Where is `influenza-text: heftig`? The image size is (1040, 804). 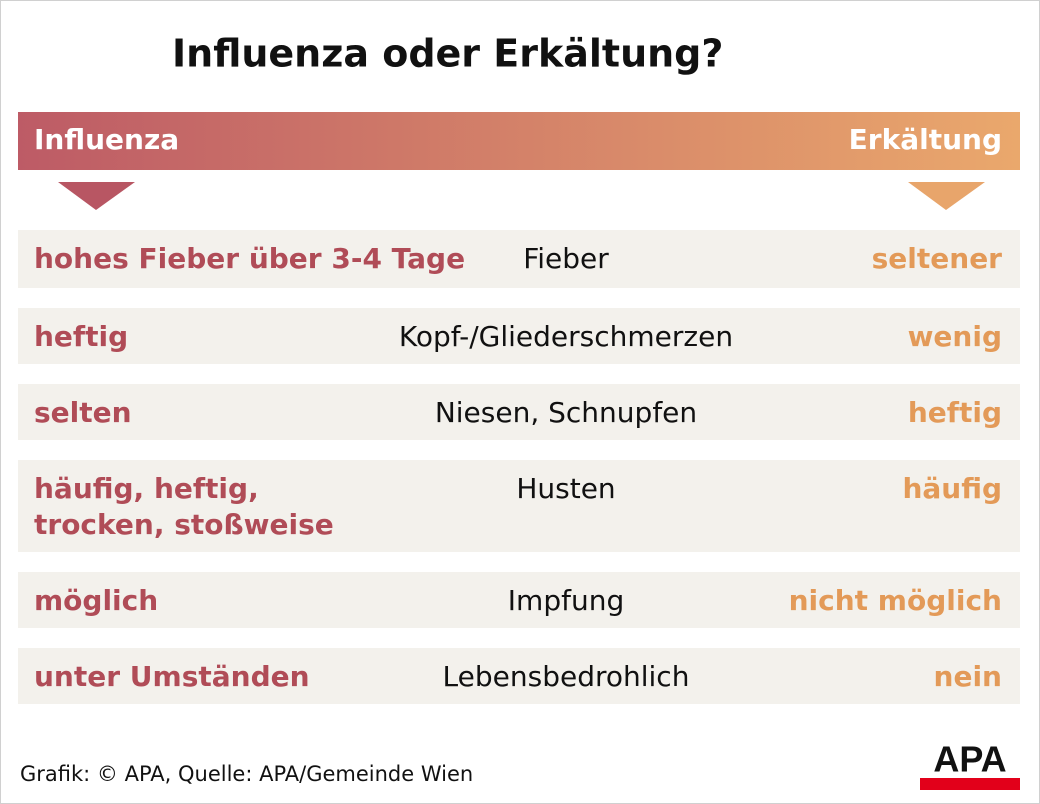 influenza-text: heftig is located at coordinates (81, 336).